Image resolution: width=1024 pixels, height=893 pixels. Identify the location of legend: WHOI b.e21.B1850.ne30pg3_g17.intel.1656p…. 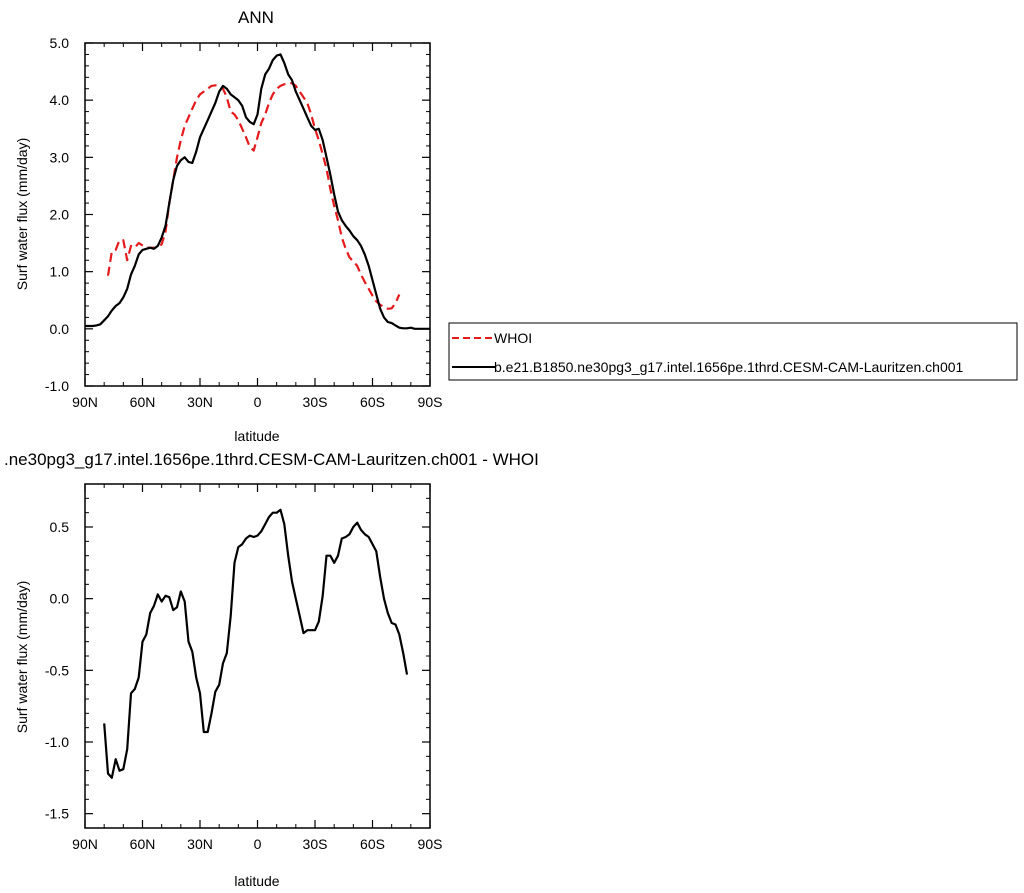
(733, 351).